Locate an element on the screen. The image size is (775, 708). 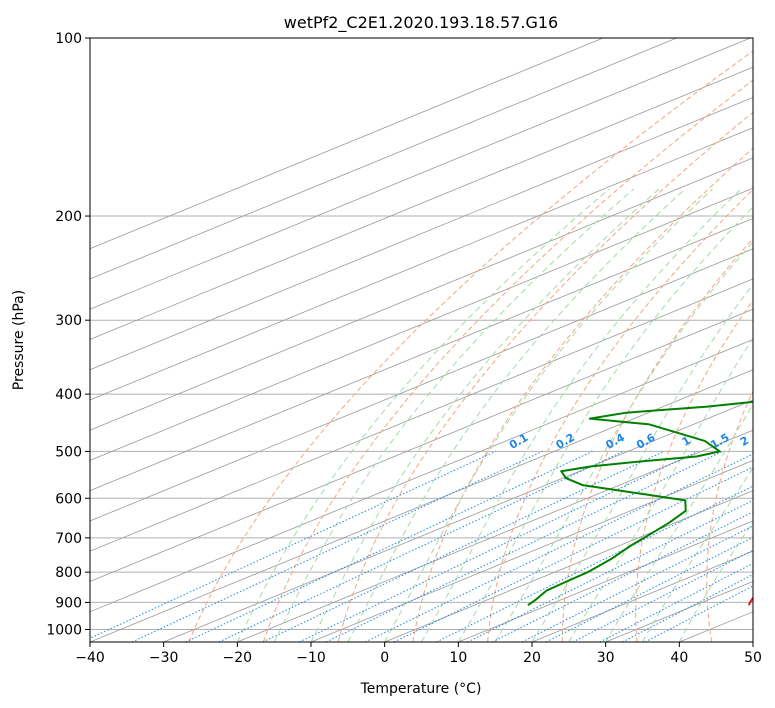
y-axis-ticks: 100 200 300 400 500 600 700 800 900 1000 is located at coordinates (68, 334).